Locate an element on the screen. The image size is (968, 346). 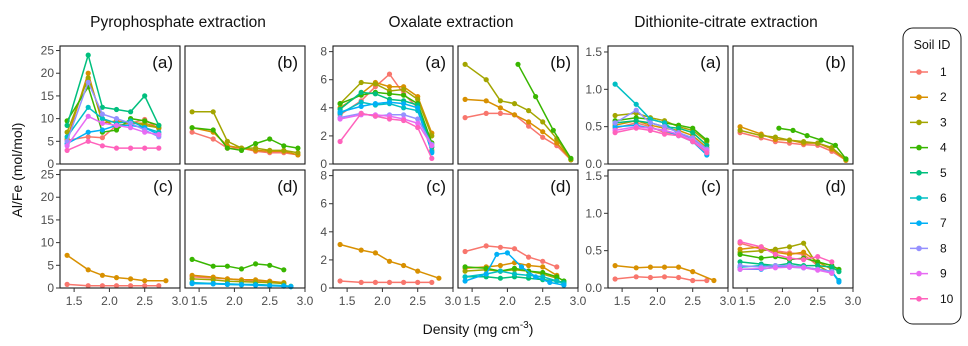
y-tick-label: 0.0 is located at coordinates (593, 288).